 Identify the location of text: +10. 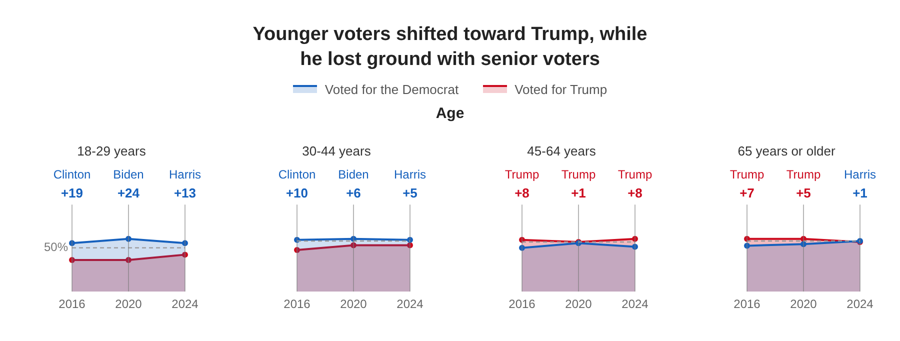
(297, 193).